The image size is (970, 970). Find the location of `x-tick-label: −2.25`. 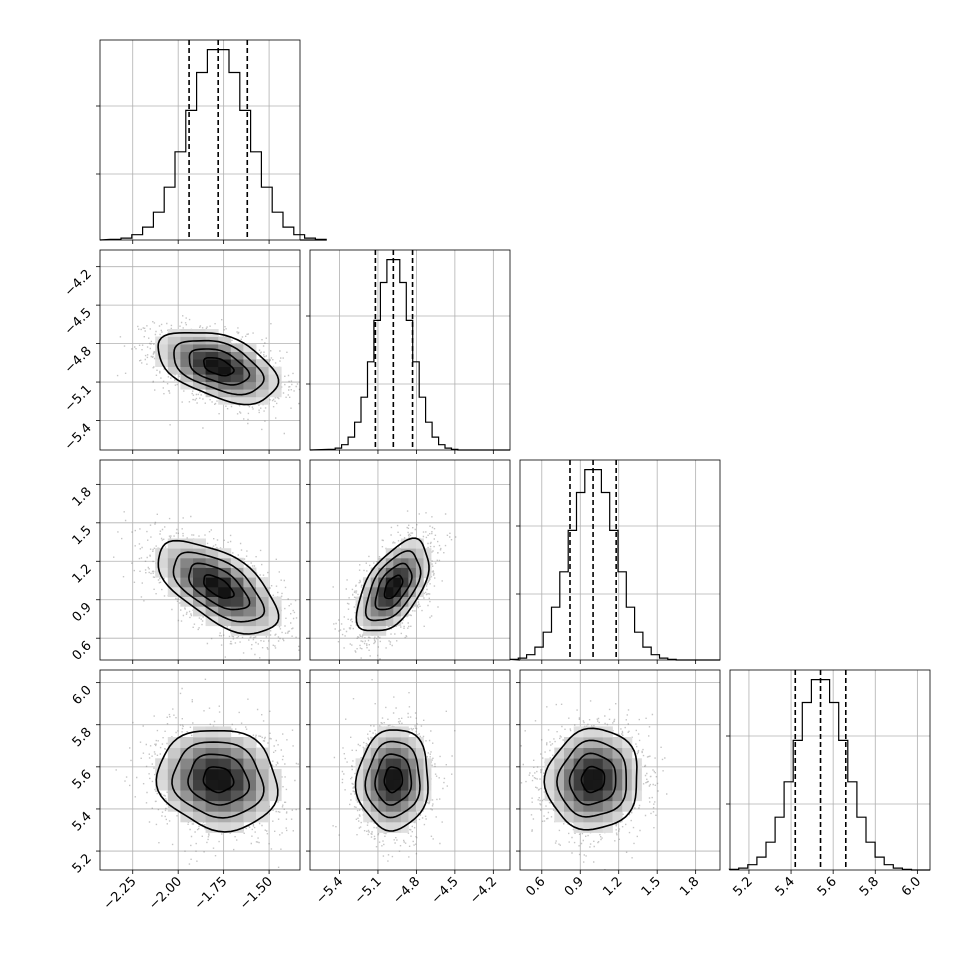

x-tick-label: −2.25 is located at coordinates (120, 893).